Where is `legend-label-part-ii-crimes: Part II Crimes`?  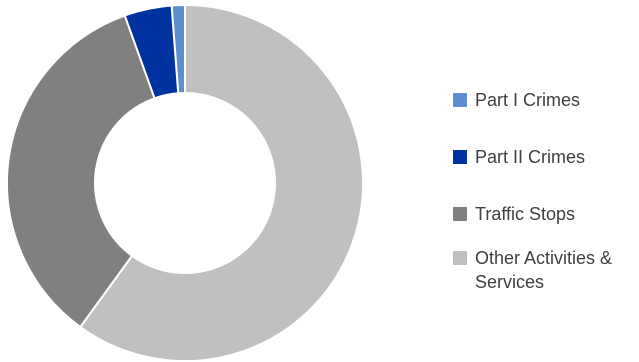
legend-label-part-ii-crimes: Part II Crimes is located at coordinates (530, 157).